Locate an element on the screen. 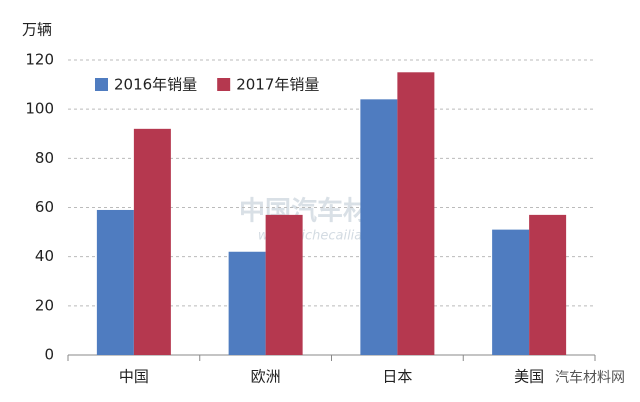 The image size is (640, 402). y-tick-label: 40 is located at coordinates (44, 256).